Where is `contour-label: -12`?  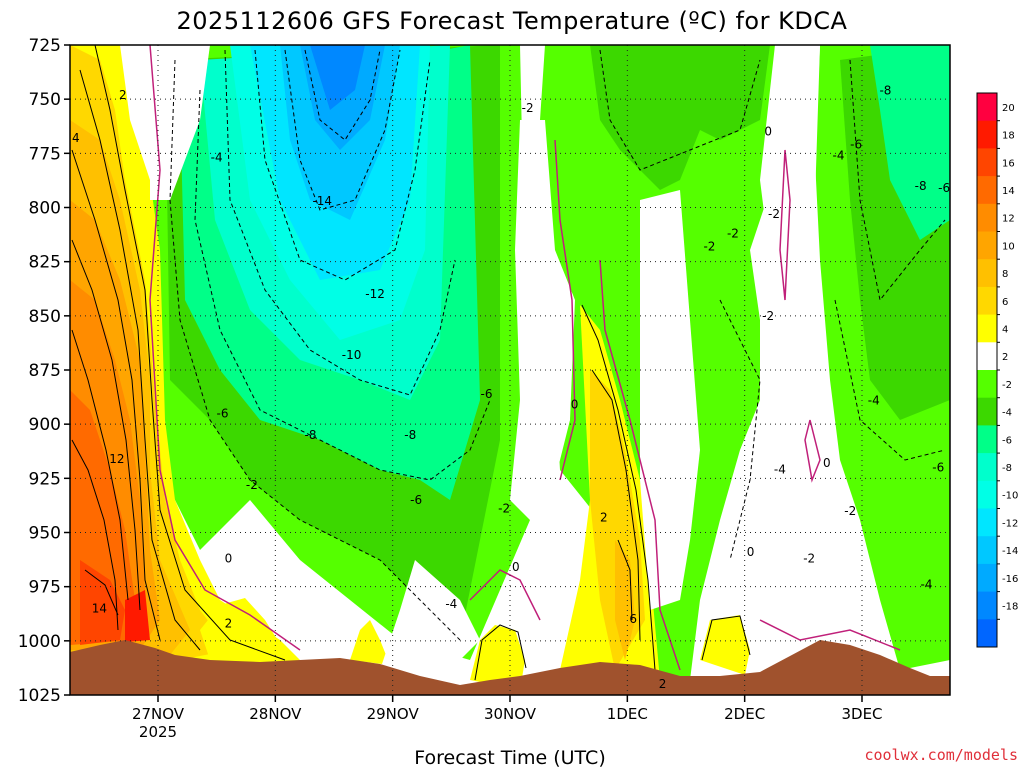
contour-label: -12 is located at coordinates (375, 294).